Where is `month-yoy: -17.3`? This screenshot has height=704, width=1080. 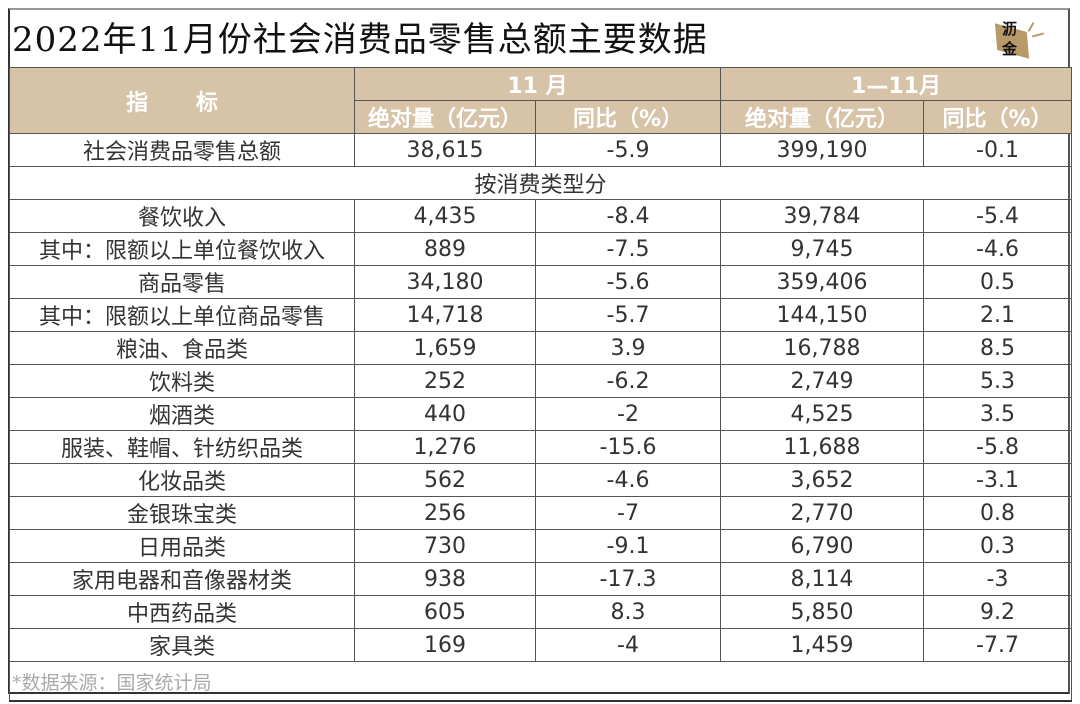
month-yoy: -17.3 is located at coordinates (628, 579).